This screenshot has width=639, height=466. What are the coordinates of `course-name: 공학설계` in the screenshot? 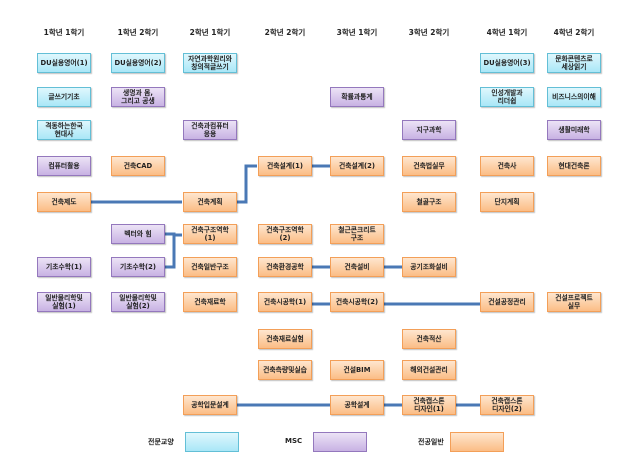 It's located at (357, 405).